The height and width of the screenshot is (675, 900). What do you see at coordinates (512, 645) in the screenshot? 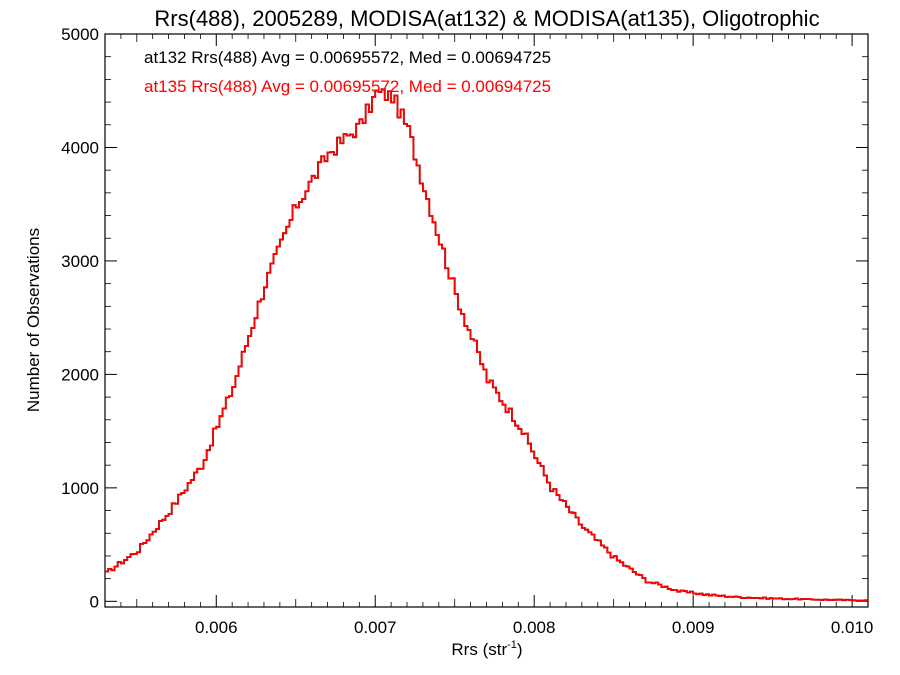
I see `x-axis-label-superscript: -1` at bounding box center [512, 645].